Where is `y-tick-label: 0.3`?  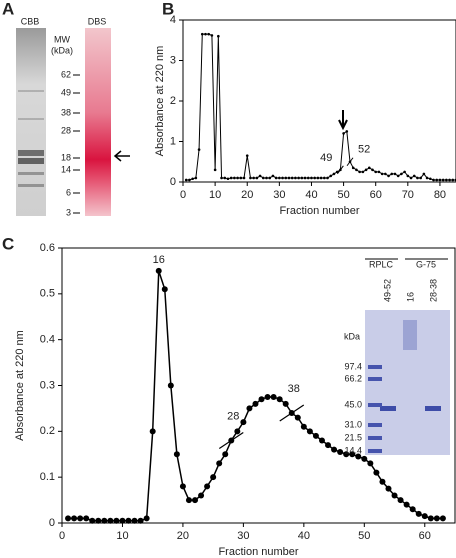
y-tick-label: 0.3 is located at coordinates (47, 385).